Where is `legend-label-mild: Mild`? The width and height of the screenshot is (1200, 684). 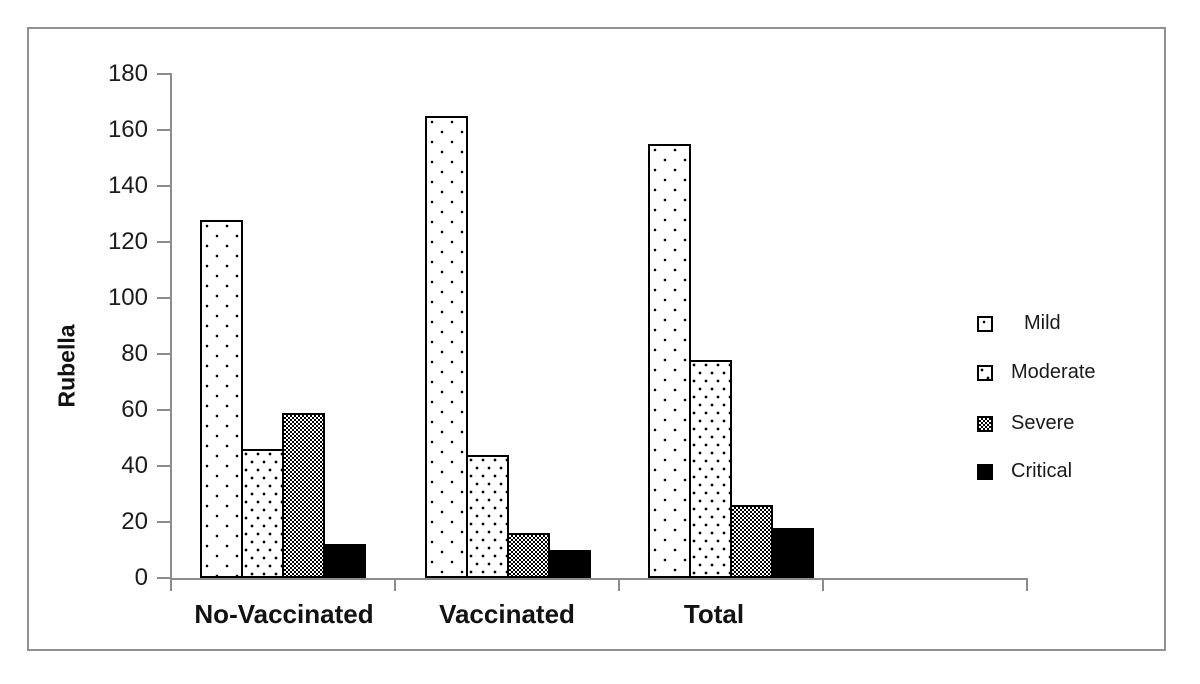
legend-label-mild: Mild is located at coordinates (1042, 323).